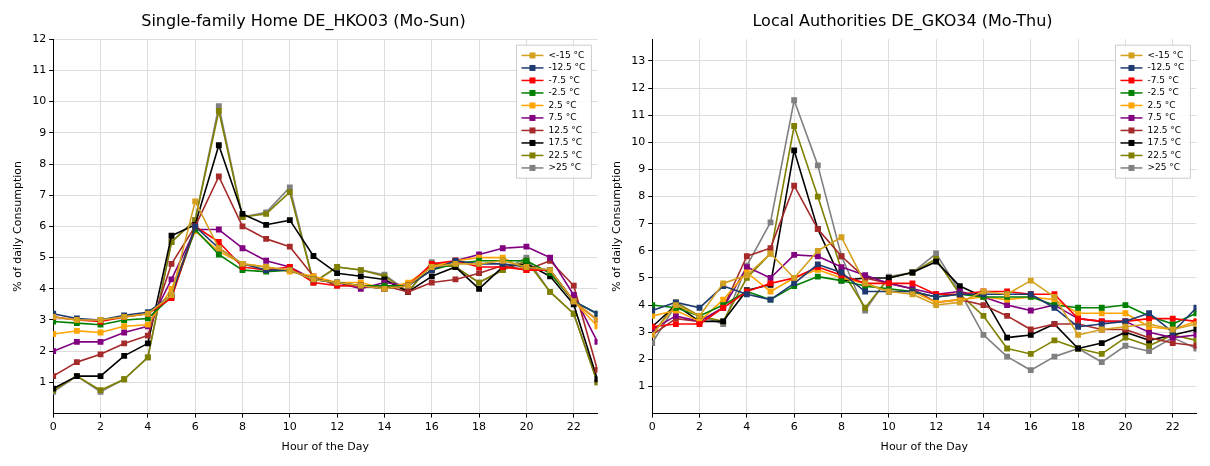  What do you see at coordinates (303, 20) in the screenshot?
I see `chart-title: Single-family Home DE_HKO03 (Mo-Sun)` at bounding box center [303, 20].